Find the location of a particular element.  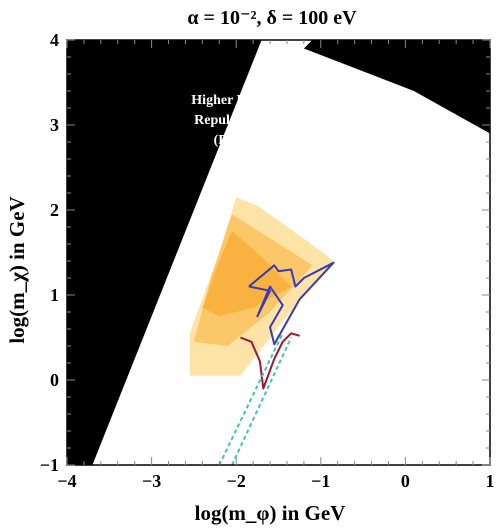

y-tick-label: 1 is located at coordinates (54, 295).